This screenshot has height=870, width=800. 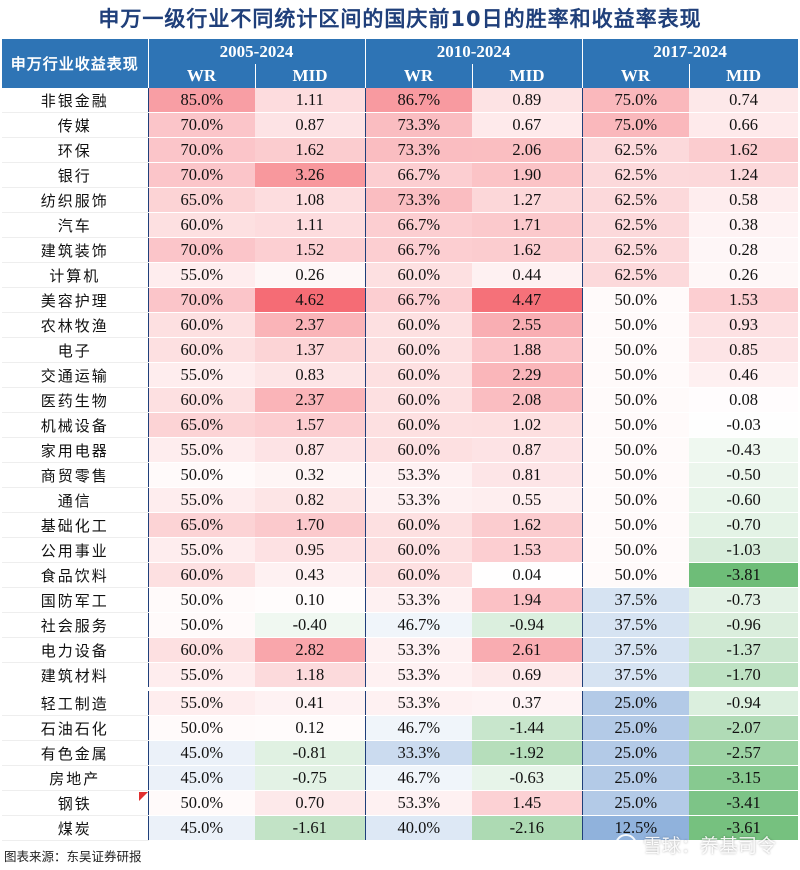 What do you see at coordinates (400, 575) in the screenshot?
I see `table-row: 食品饮料 60.0% 0.43 60.0% 0.04 50.0% -3.81` at bounding box center [400, 575].